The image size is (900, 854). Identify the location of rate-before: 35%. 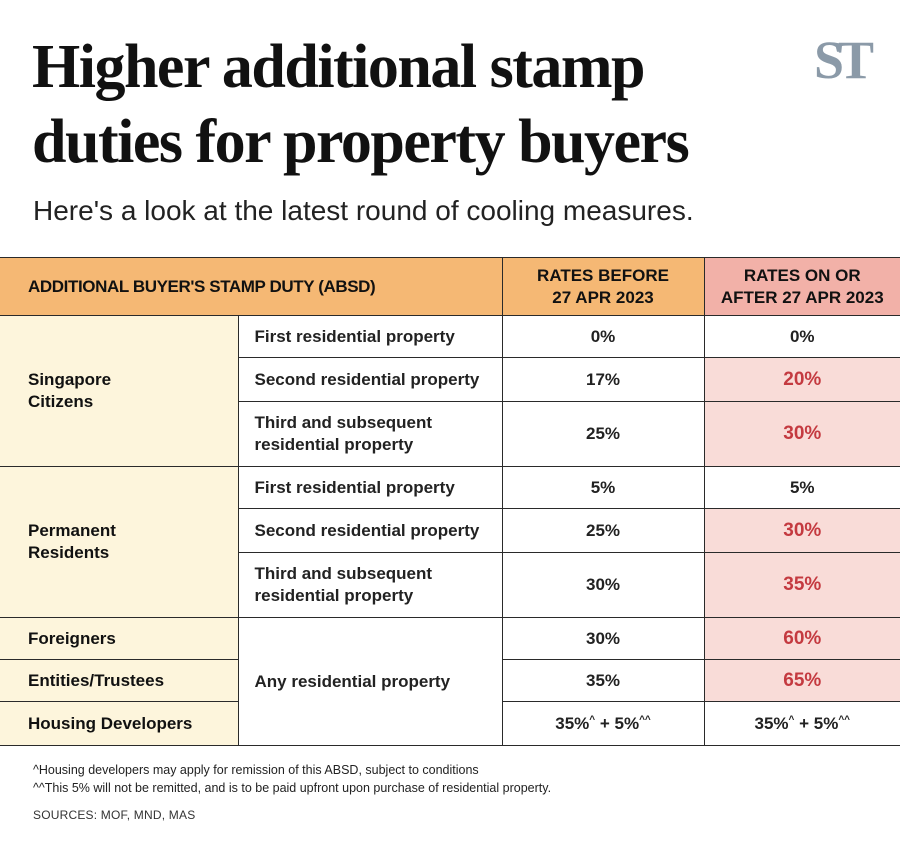
(603, 680).